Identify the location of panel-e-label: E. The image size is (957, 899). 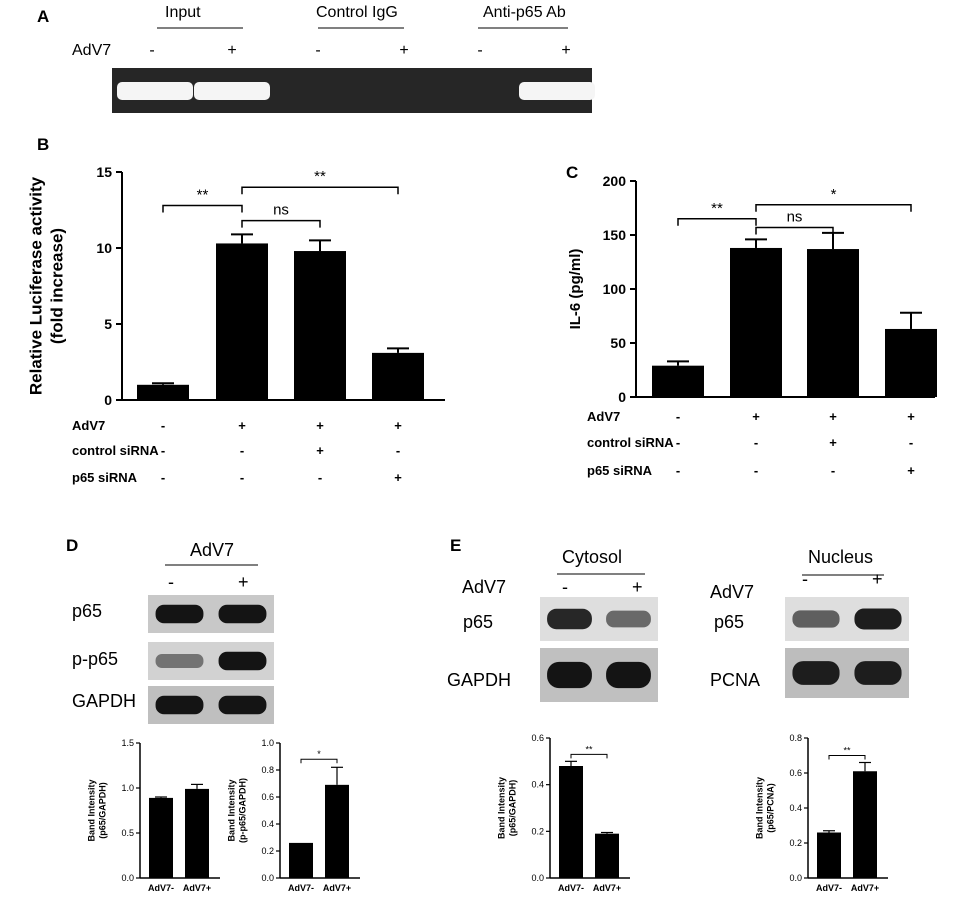
(455, 545).